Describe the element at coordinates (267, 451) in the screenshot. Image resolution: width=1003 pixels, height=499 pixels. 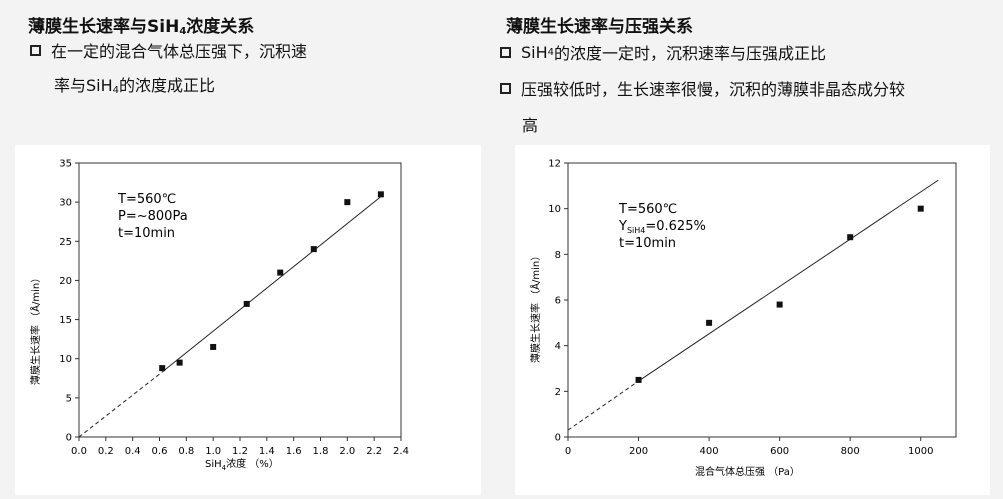
I see `x-tick-label: 1.4` at that location.